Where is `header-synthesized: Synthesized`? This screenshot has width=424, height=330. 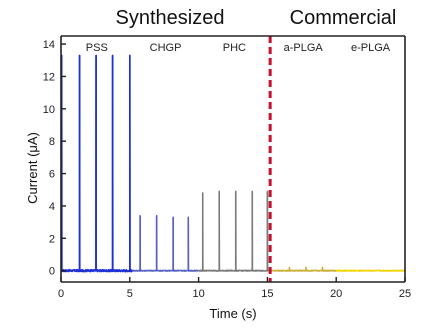 header-synthesized: Synthesized is located at coordinates (170, 18).